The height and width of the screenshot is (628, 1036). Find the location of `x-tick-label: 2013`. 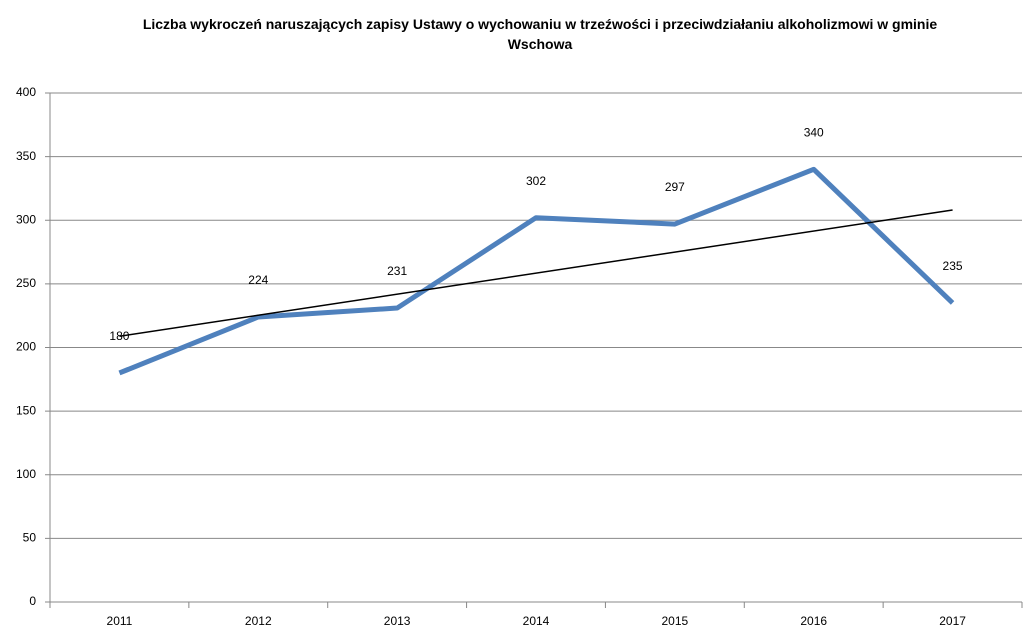

x-tick-label: 2013 is located at coordinates (397, 621).